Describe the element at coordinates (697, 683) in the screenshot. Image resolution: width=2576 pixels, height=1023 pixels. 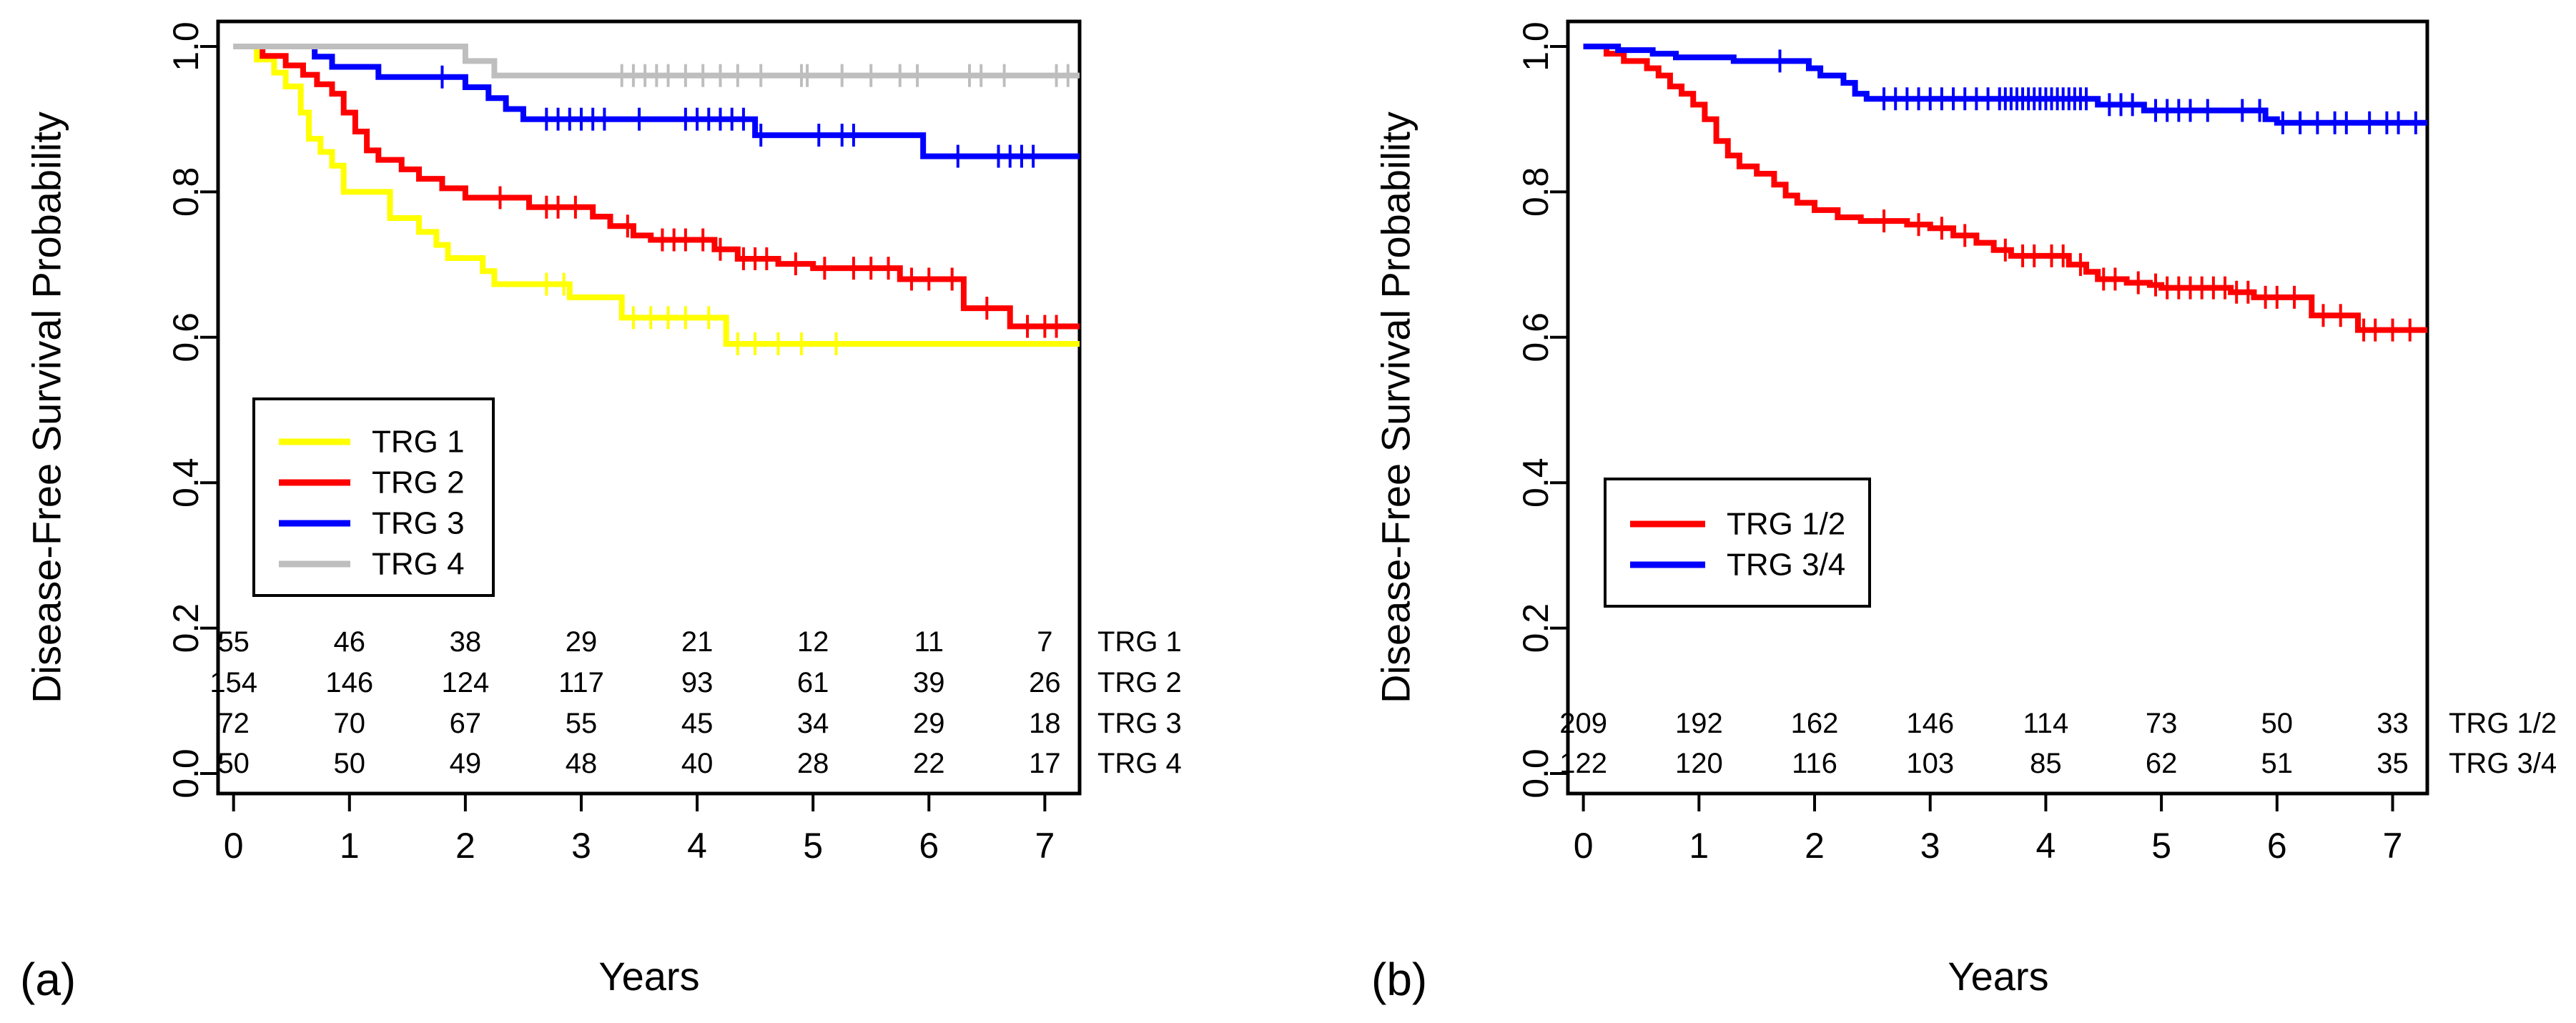
I see `at-risk-count: 93` at that location.